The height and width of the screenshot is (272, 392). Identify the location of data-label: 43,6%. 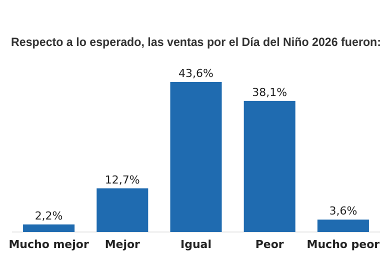
(196, 73).